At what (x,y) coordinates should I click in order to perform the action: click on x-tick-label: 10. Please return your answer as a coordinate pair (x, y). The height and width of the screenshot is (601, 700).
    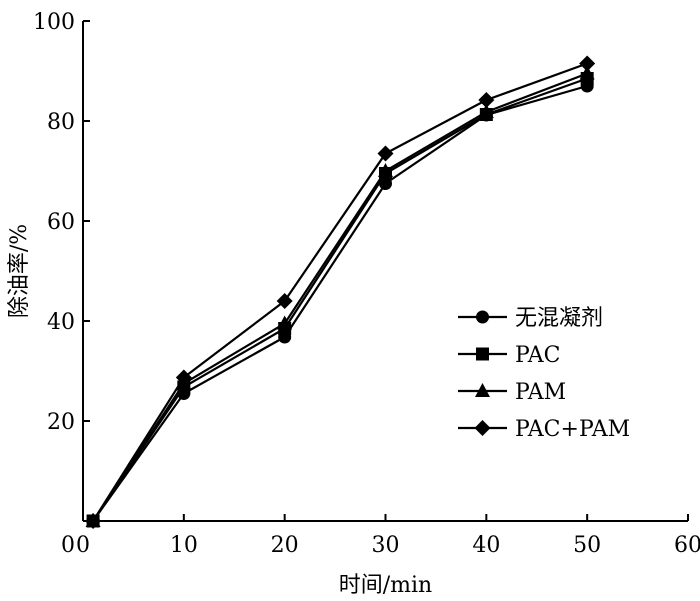
    Looking at the image, I should click on (184, 545).